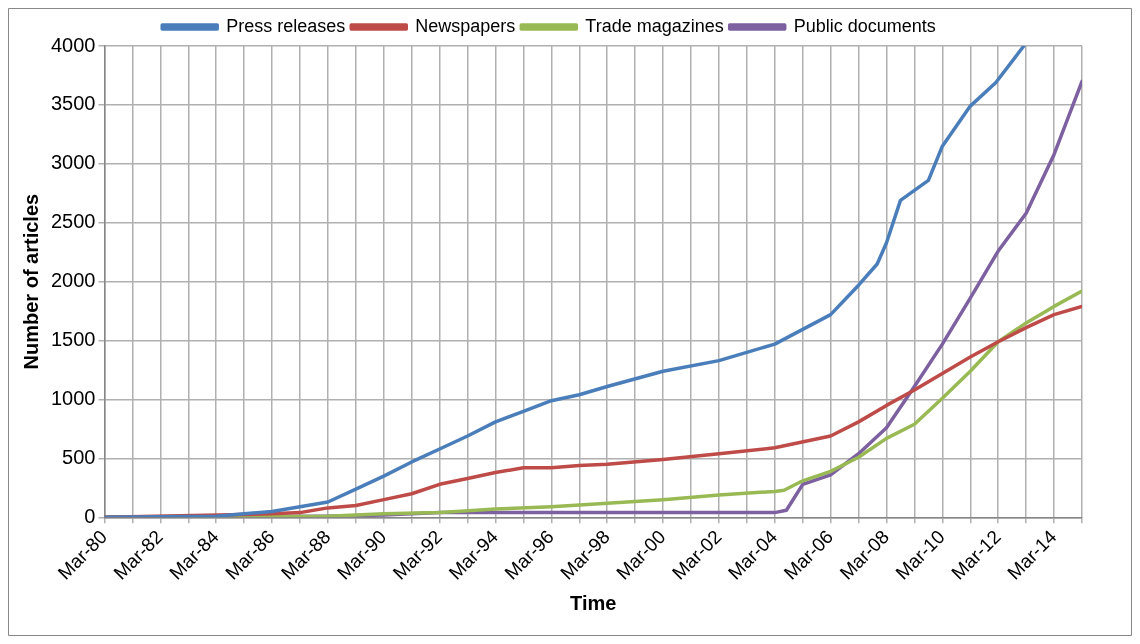 The image size is (1140, 644). I want to click on y-tick-label: 3000, so click(73, 162).